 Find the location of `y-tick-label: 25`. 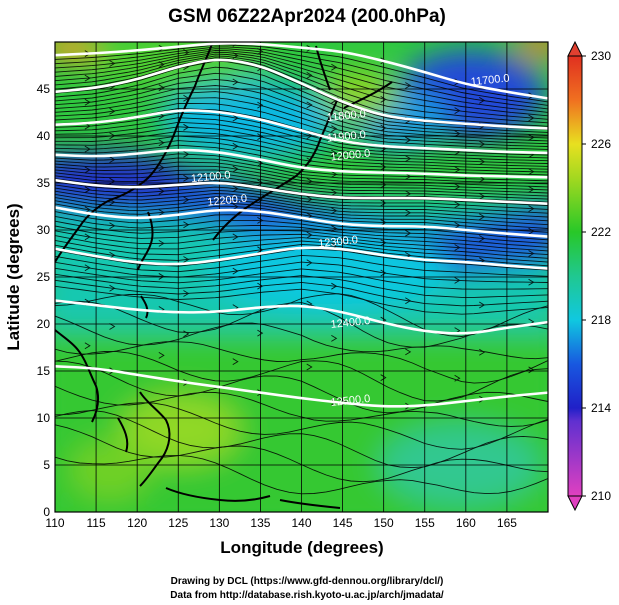

y-tick-label: 25 is located at coordinates (44, 277).